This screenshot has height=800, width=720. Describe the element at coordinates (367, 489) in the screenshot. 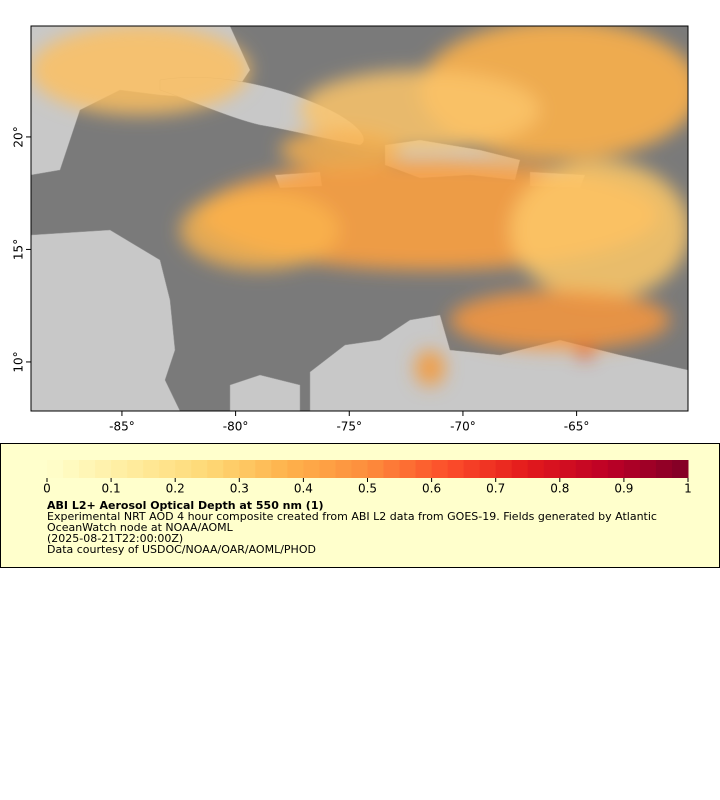

I see `colorbar-tick-label: 0.5` at that location.